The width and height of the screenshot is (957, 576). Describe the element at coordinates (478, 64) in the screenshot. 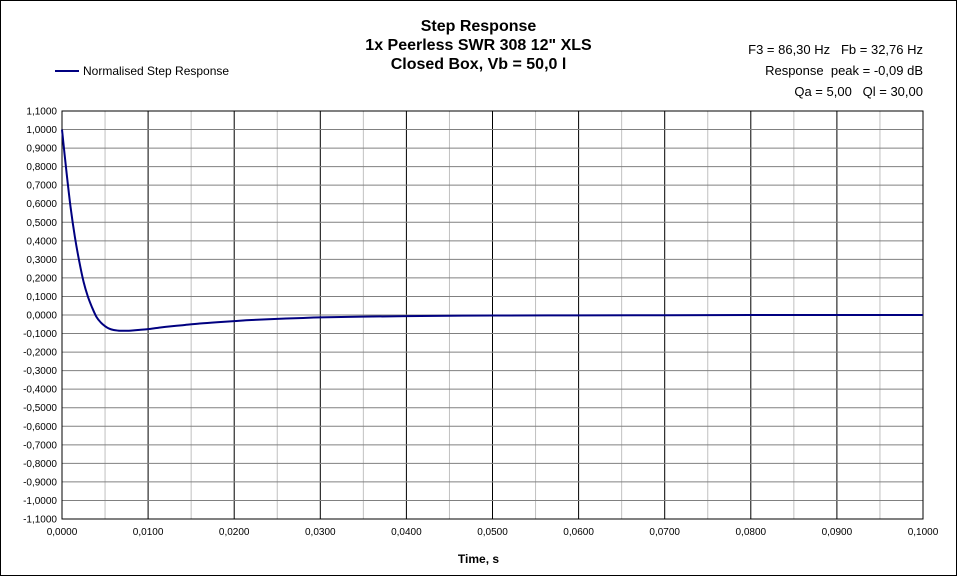

I see `chart-title-line-3: Closed Box, Vb = 50,0 l` at that location.